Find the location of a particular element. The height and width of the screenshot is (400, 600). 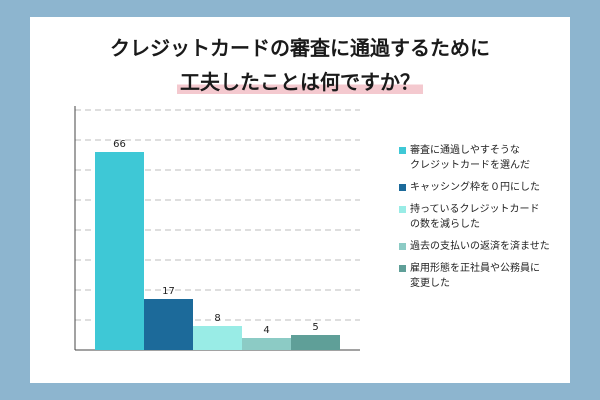

legend-item: 持っているクレジットカード の数を減らした is located at coordinates (484, 217).